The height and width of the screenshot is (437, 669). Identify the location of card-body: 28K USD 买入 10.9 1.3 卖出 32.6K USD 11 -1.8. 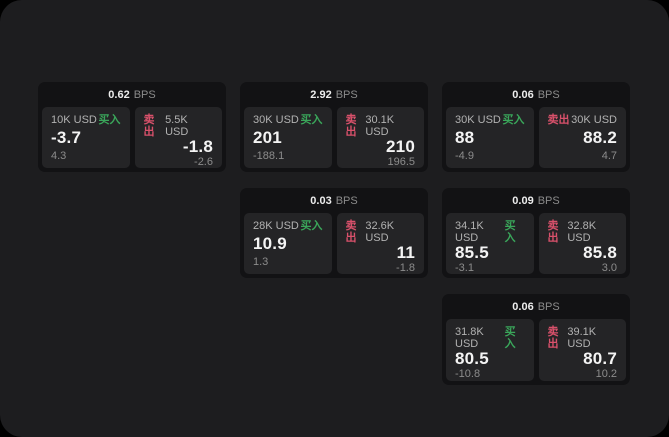
(334, 243).